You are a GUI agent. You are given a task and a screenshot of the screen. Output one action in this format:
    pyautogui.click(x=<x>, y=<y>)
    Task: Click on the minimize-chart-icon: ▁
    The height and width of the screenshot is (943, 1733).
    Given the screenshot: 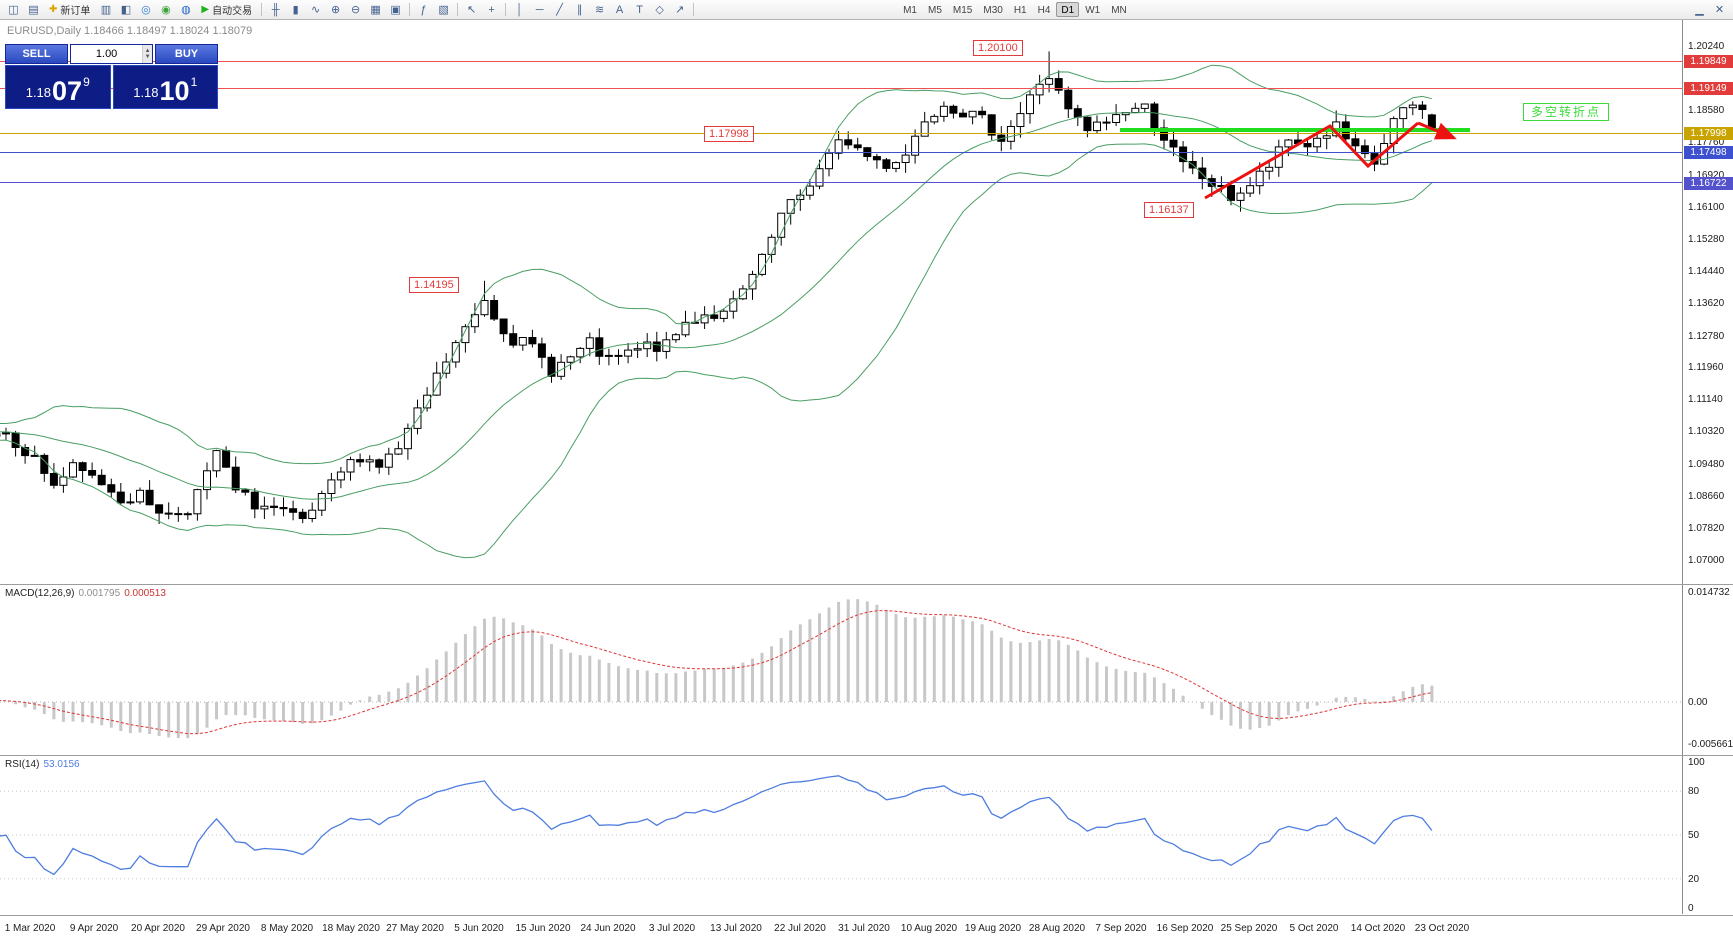 What is the action you would take?
    pyautogui.click(x=1699, y=10)
    